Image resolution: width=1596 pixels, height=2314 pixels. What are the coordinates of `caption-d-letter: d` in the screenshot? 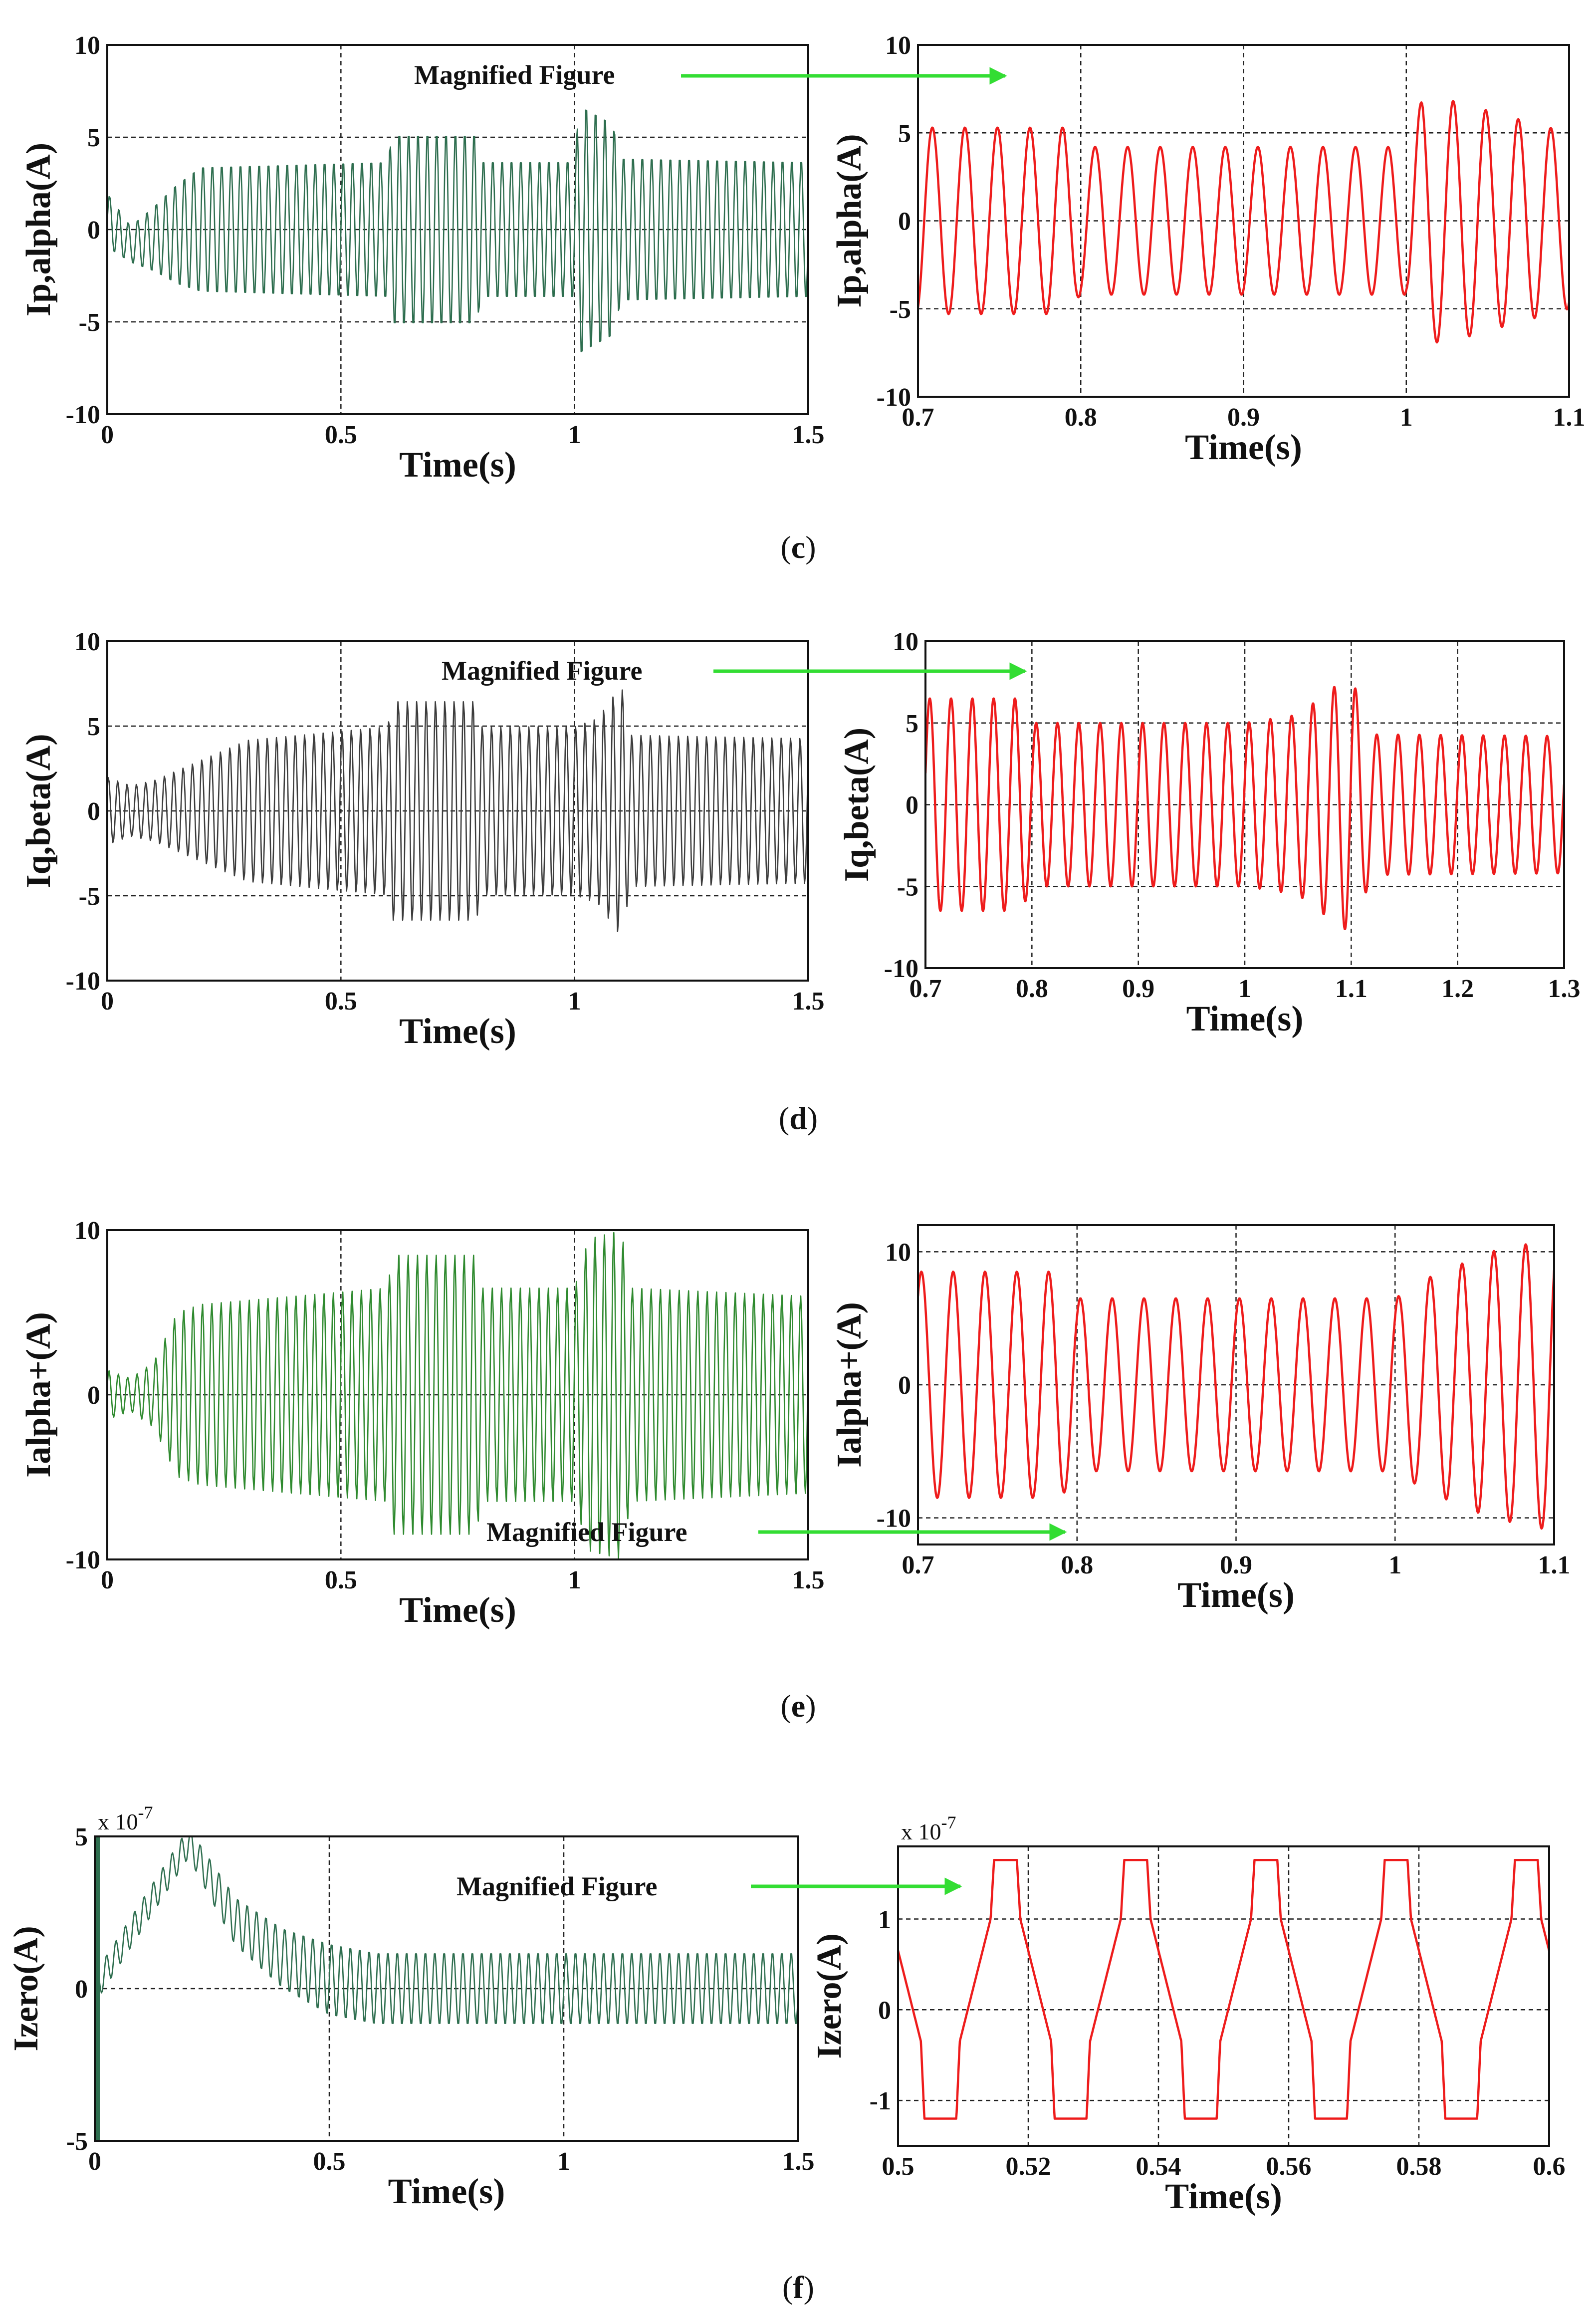 It's located at (798, 1118).